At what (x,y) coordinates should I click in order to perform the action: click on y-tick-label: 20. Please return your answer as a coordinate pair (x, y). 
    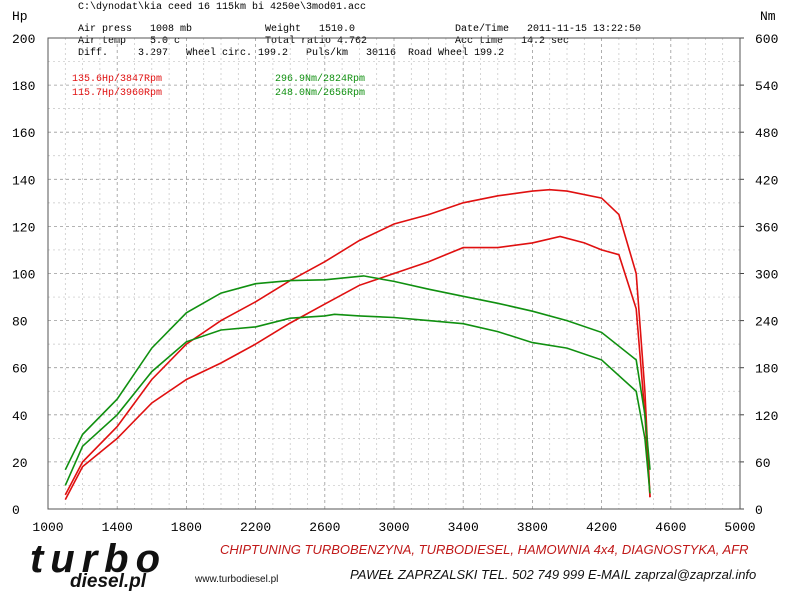
    Looking at the image, I should click on (20, 463).